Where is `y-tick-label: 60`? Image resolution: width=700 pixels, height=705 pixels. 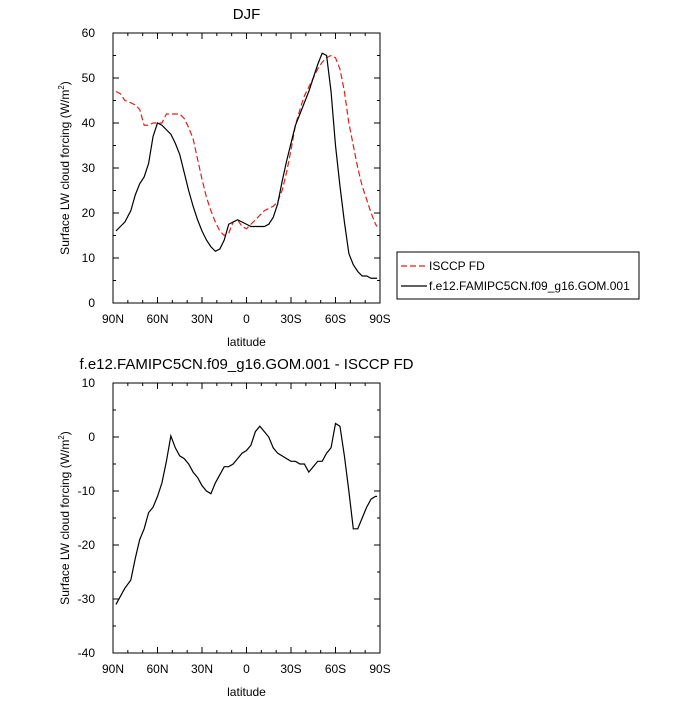 y-tick-label: 60 is located at coordinates (89, 33).